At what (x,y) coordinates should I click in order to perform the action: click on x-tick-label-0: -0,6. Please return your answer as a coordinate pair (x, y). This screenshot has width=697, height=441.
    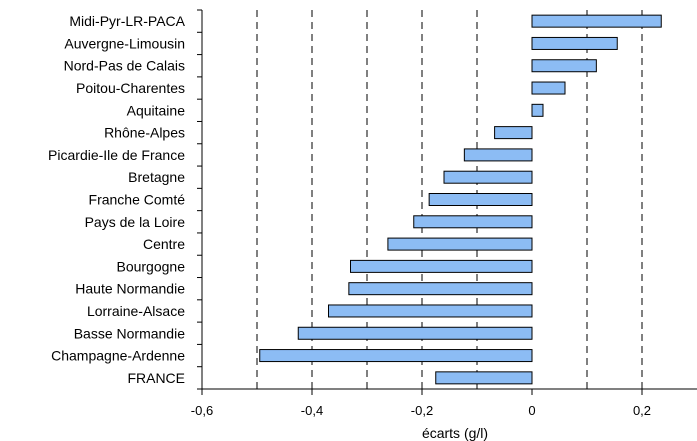
    Looking at the image, I should click on (202, 410).